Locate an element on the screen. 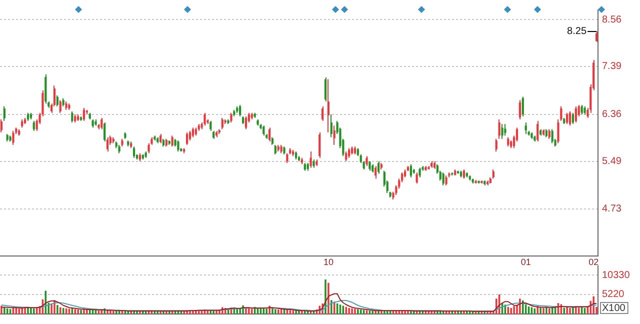  x-tick-label: 01 is located at coordinates (525, 261).